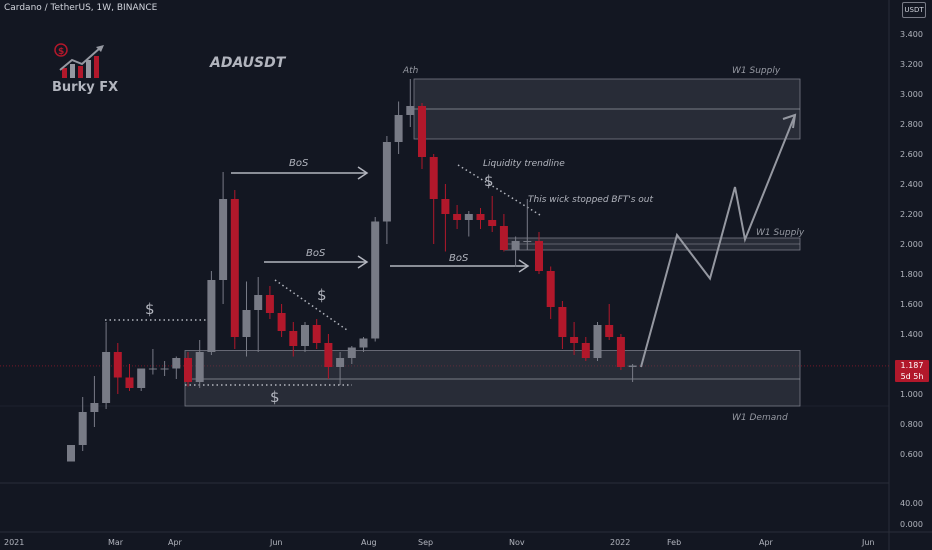 This screenshot has width=932, height=550. What do you see at coordinates (322, 295) in the screenshot?
I see `dollar-label-2: $` at bounding box center [322, 295].